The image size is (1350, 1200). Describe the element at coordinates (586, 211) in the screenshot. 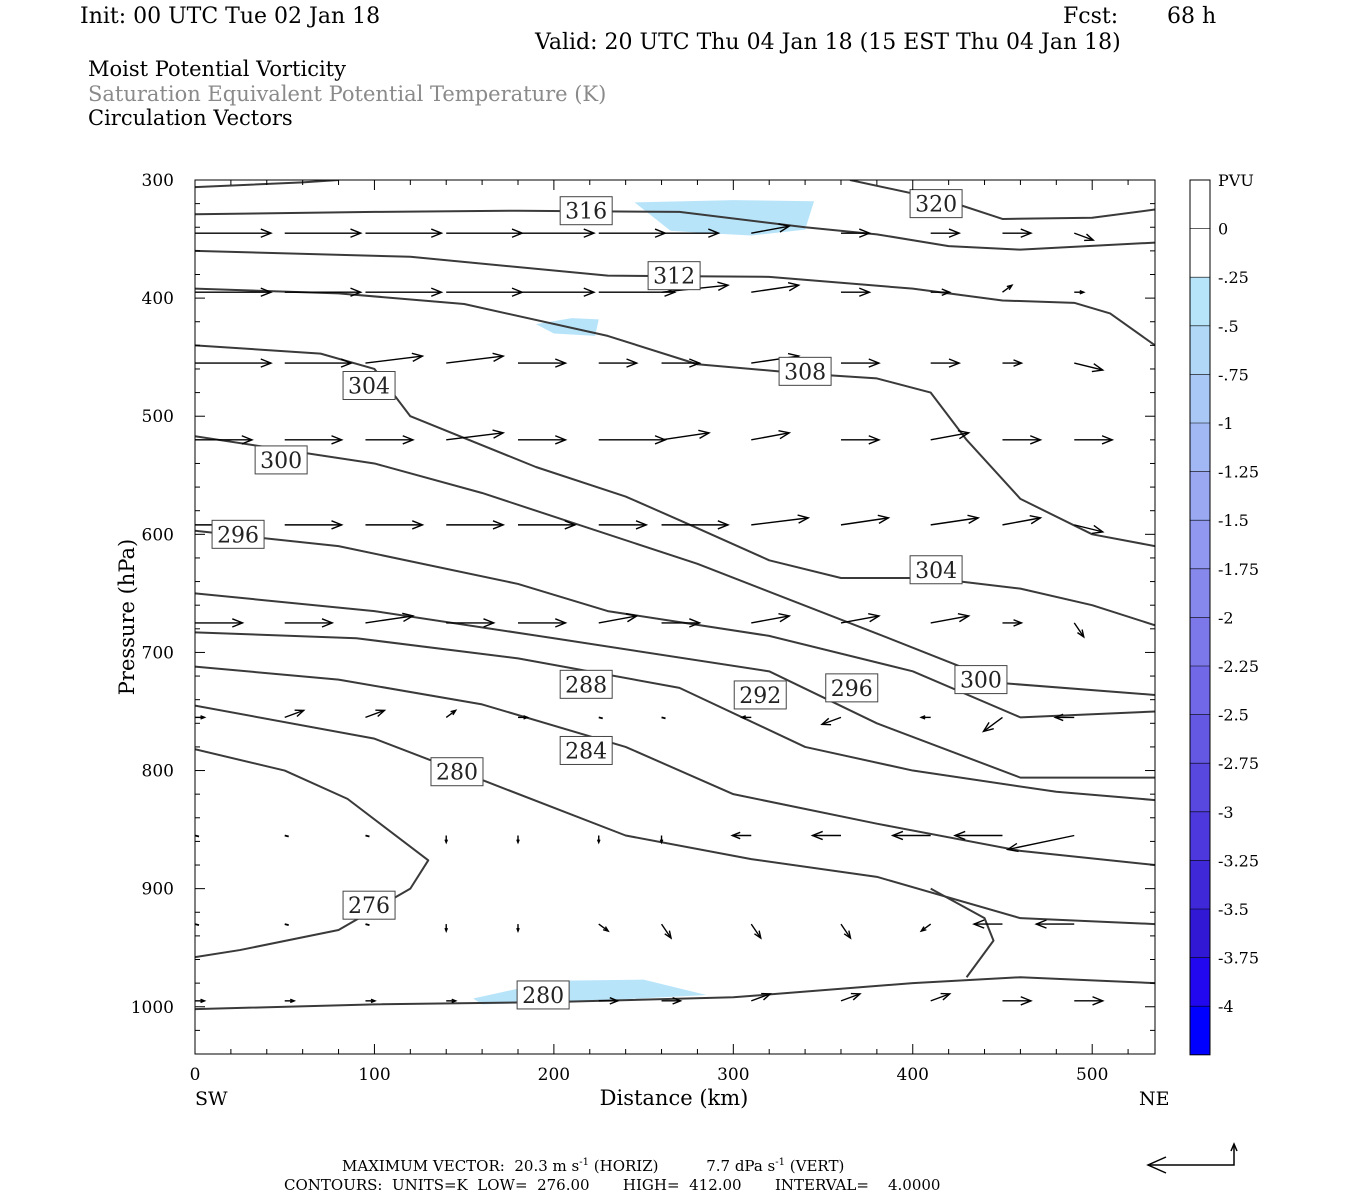

I see `contour-label: 316` at that location.